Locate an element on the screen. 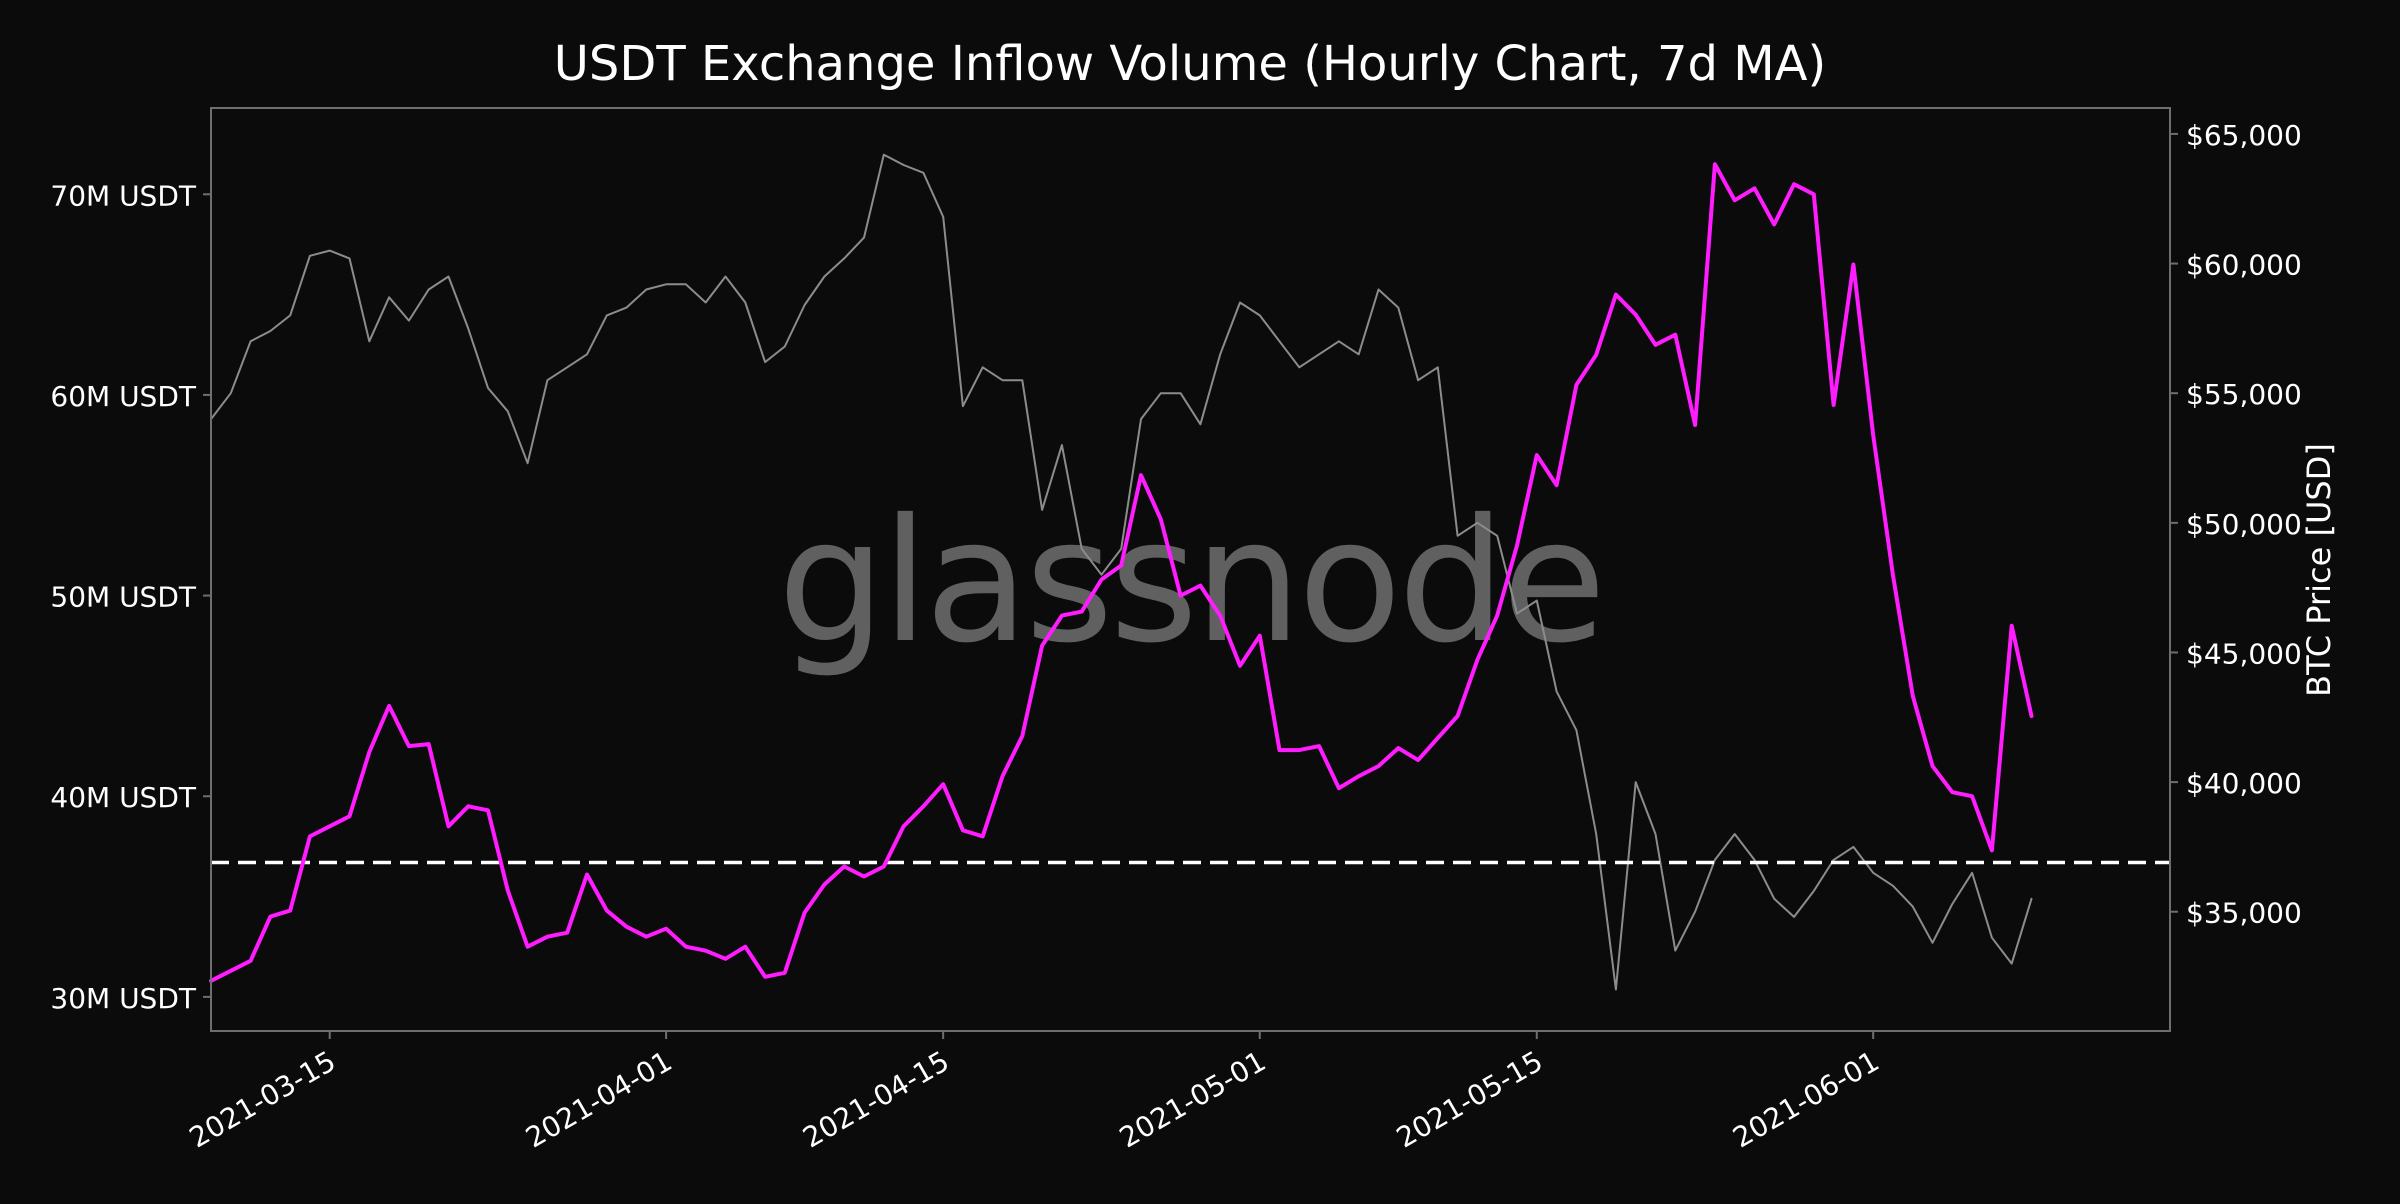  right-tick-label: $40,000 is located at coordinates (2244, 783).